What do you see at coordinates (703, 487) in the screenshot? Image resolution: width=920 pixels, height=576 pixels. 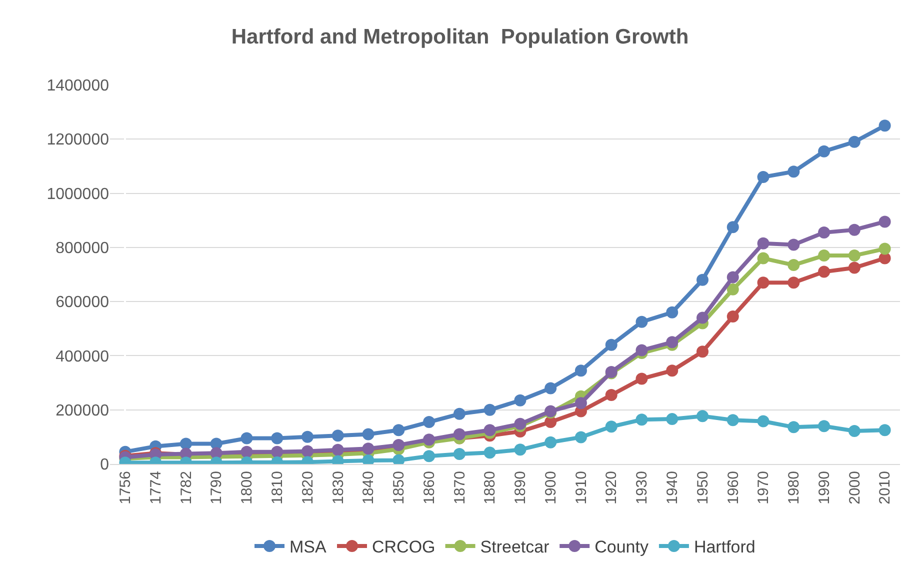 I see `x-tick-label: 1950` at bounding box center [703, 487].